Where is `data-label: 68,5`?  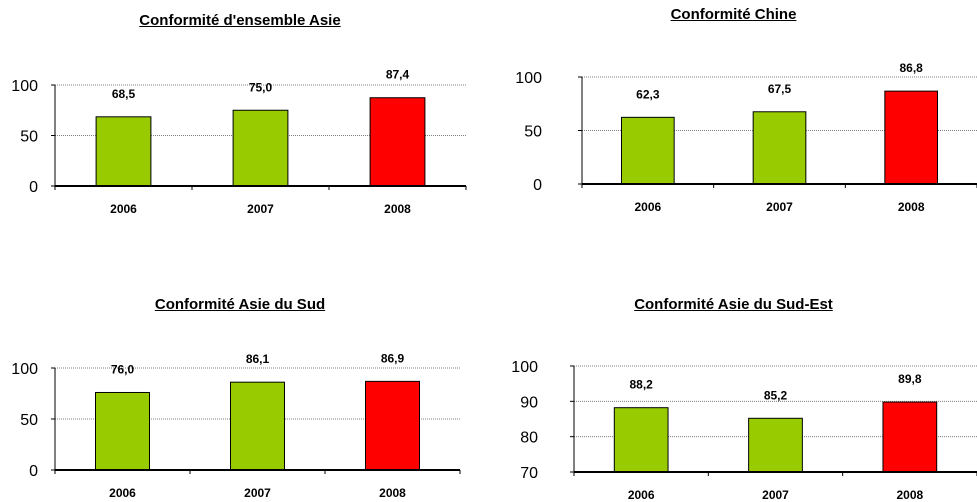
data-label: 68,5 is located at coordinates (124, 94).